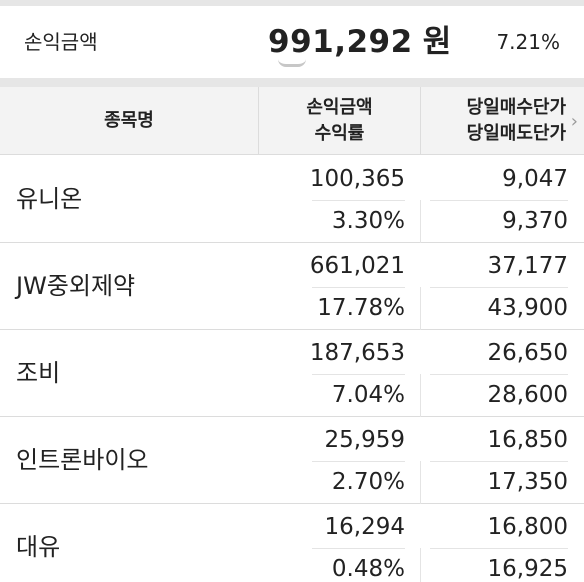 The image size is (584, 582). Describe the element at coordinates (340, 42) in the screenshot. I see `profit-amount-number: 991,292` at that location.